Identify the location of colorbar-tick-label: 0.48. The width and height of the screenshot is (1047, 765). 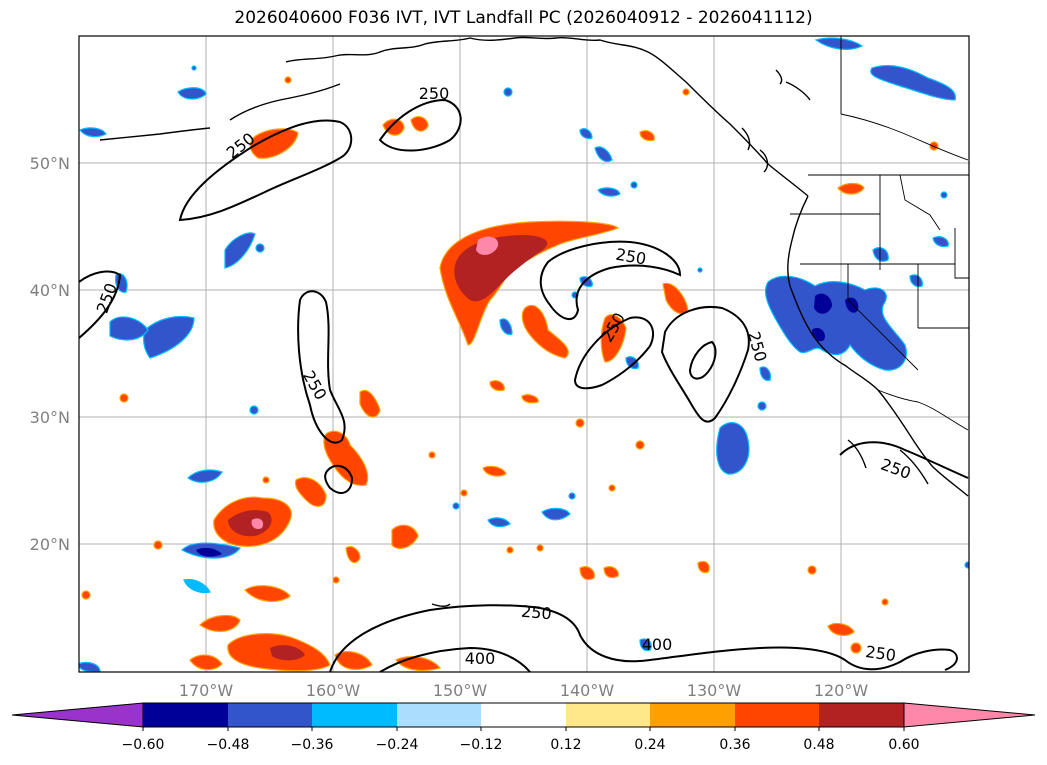
(818, 745).